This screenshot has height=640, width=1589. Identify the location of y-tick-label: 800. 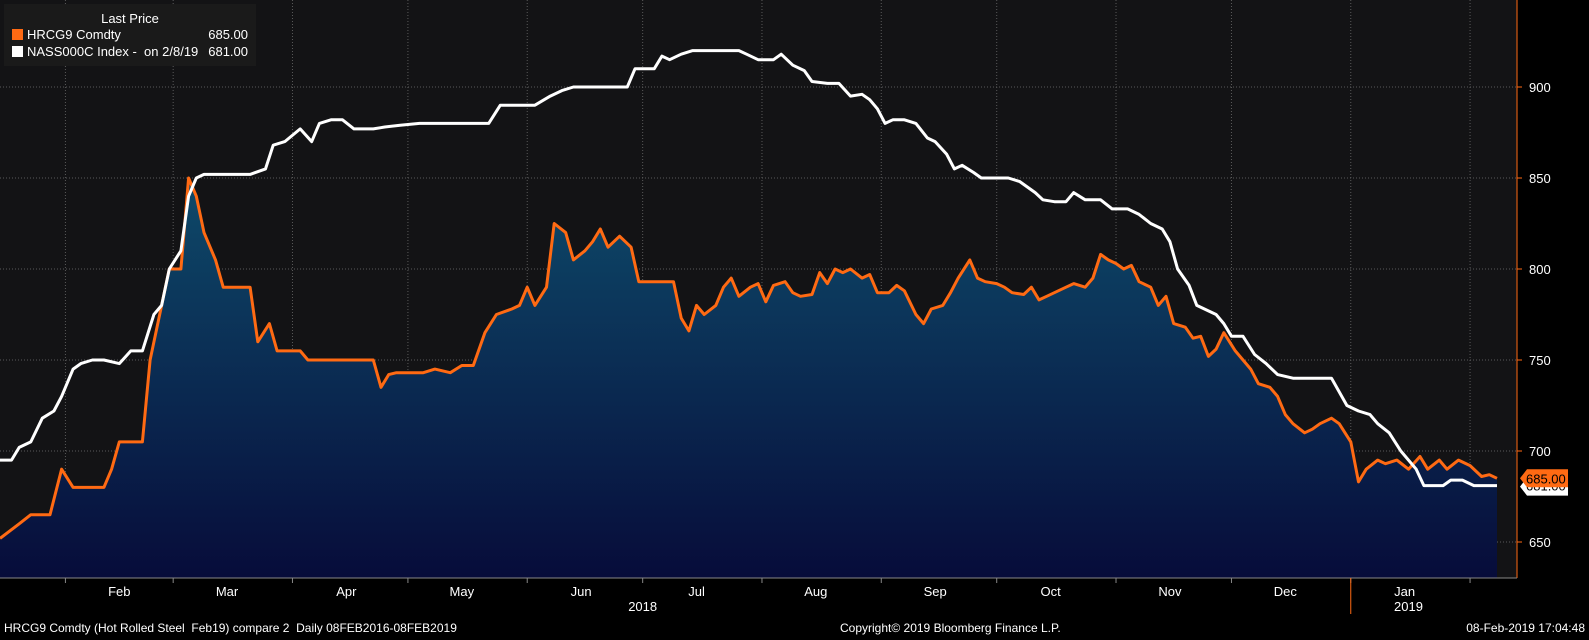
(1540, 269).